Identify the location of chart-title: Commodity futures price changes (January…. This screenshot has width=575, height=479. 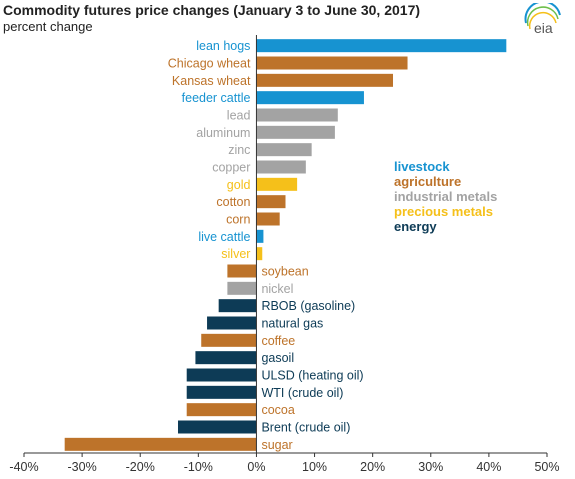
(212, 10).